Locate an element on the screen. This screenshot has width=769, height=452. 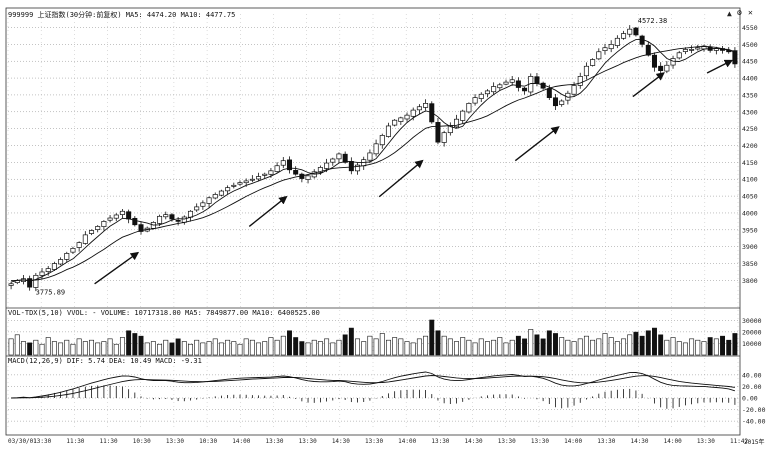
gear-icon: ⚙ is located at coordinates (739, 12).